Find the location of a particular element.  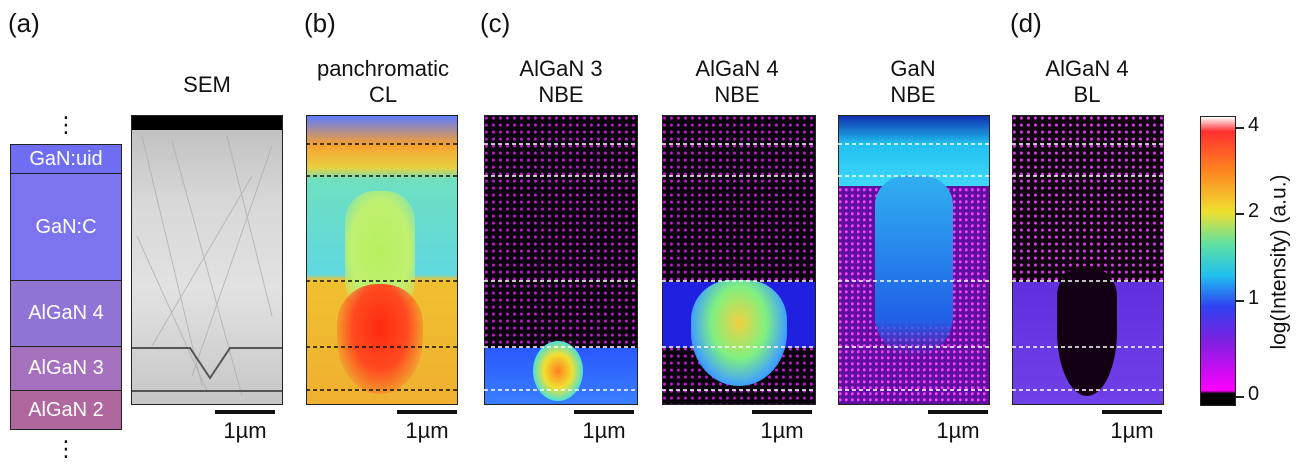

scale-bar-gan is located at coordinates (958, 412).